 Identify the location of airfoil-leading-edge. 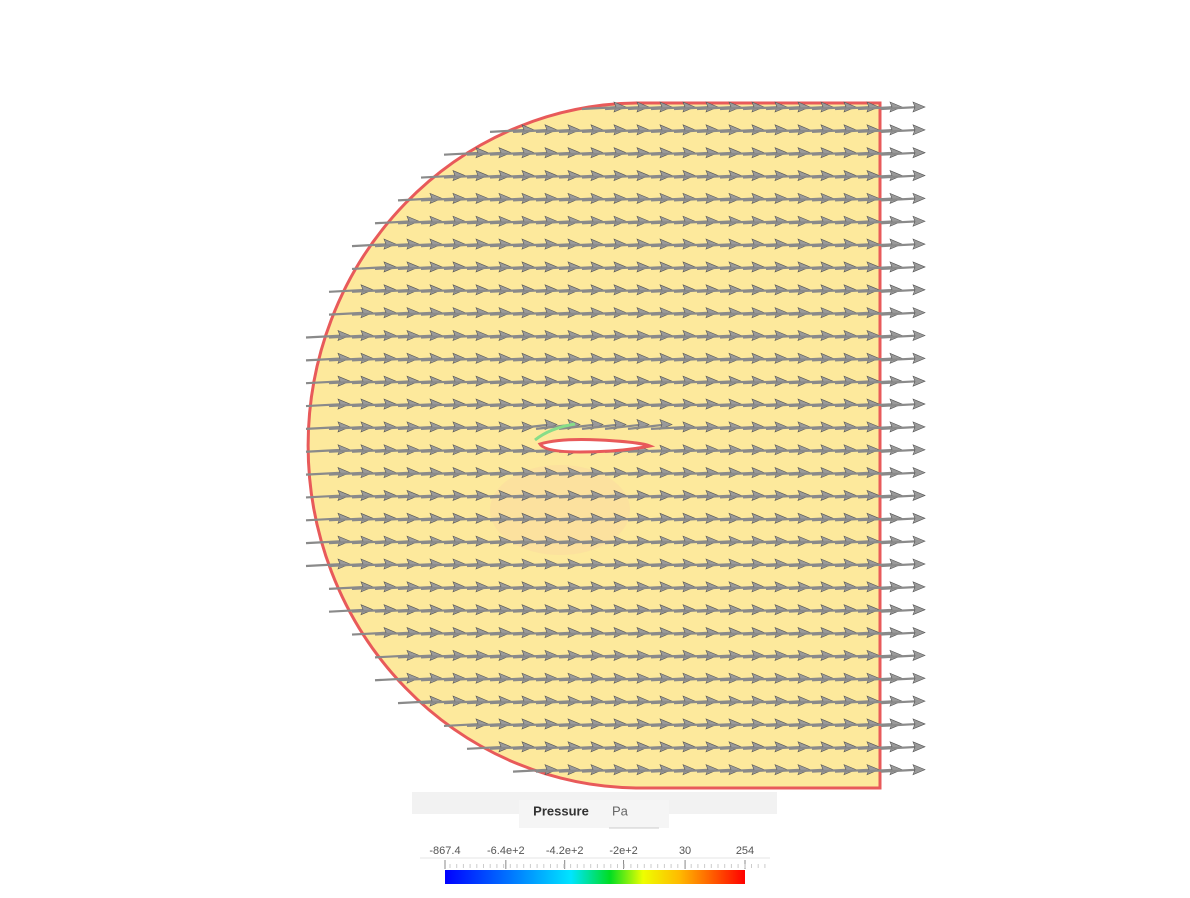
(555, 432).